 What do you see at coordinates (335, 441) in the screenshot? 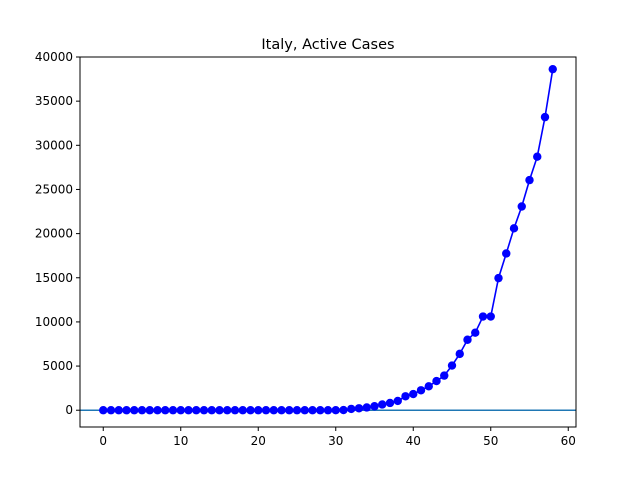
I see `x-tick-label: 30` at bounding box center [335, 441].